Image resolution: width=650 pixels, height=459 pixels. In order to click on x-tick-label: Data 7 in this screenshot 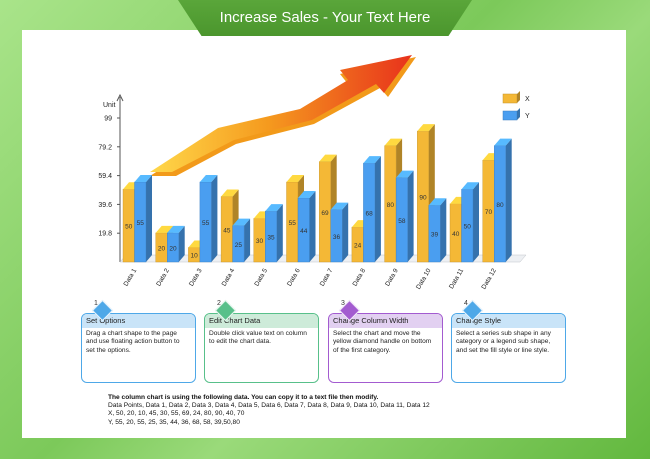, I will do `click(327, 277)`.